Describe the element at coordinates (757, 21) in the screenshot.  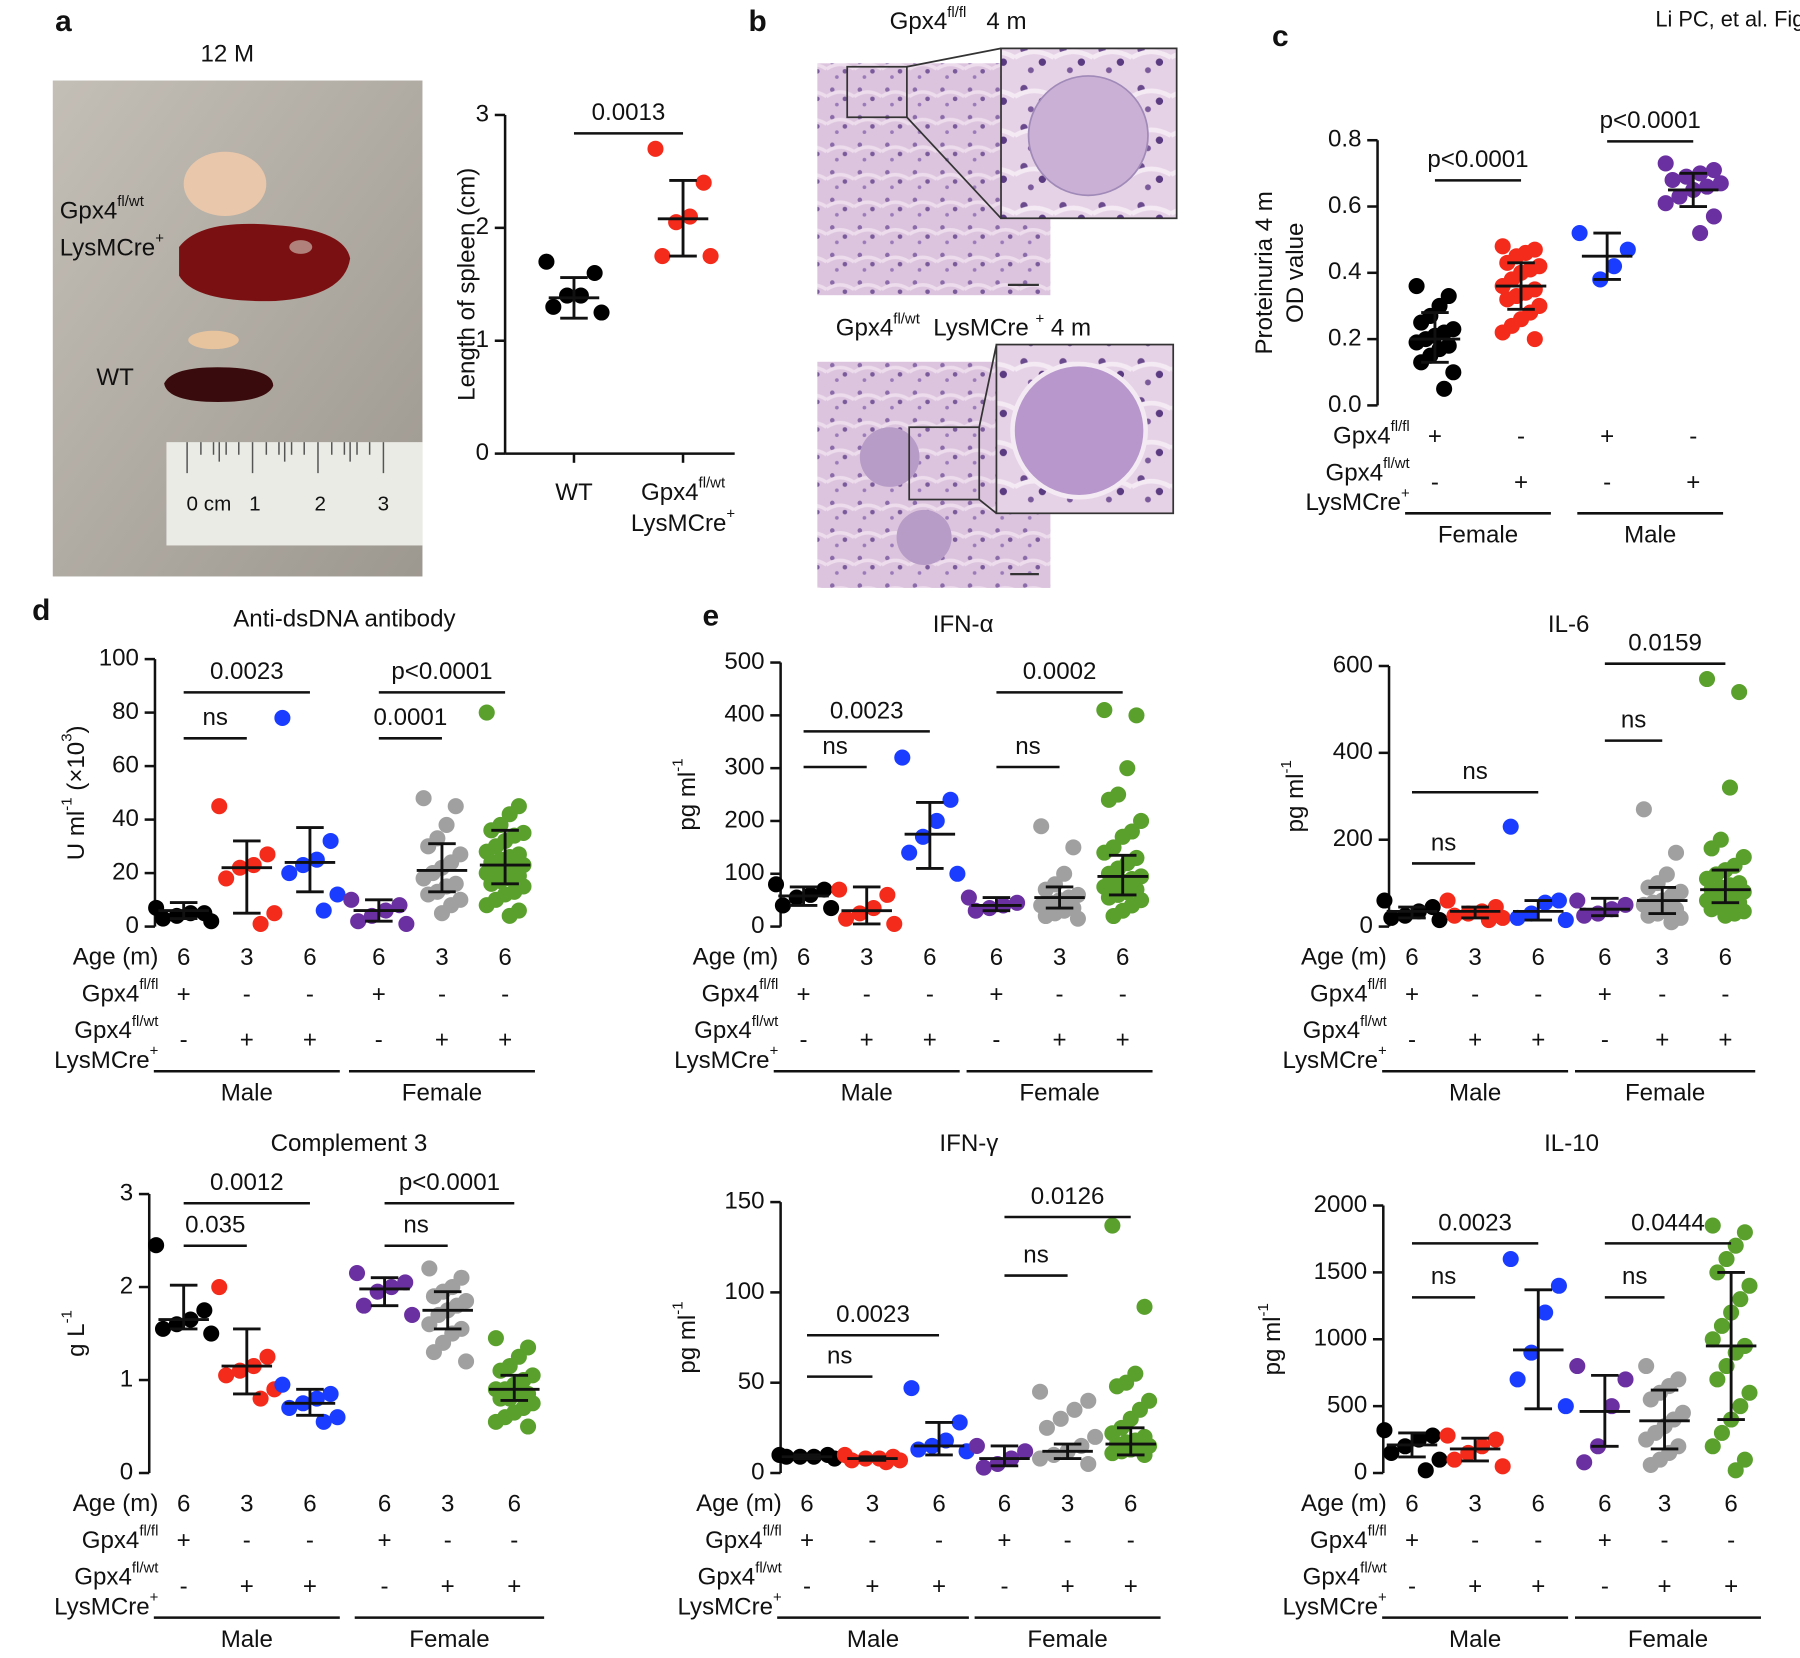
I see `panel-label: b` at that location.